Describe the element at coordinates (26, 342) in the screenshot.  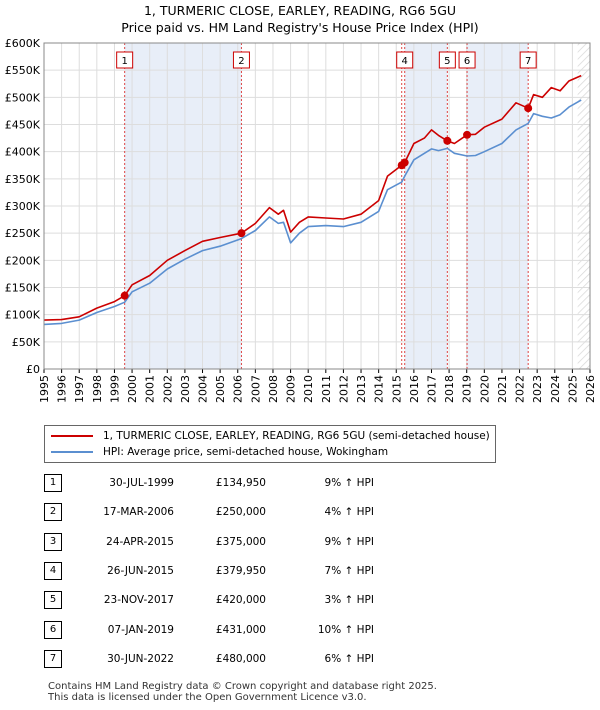
I see `y-tick-label: £50K` at that location.